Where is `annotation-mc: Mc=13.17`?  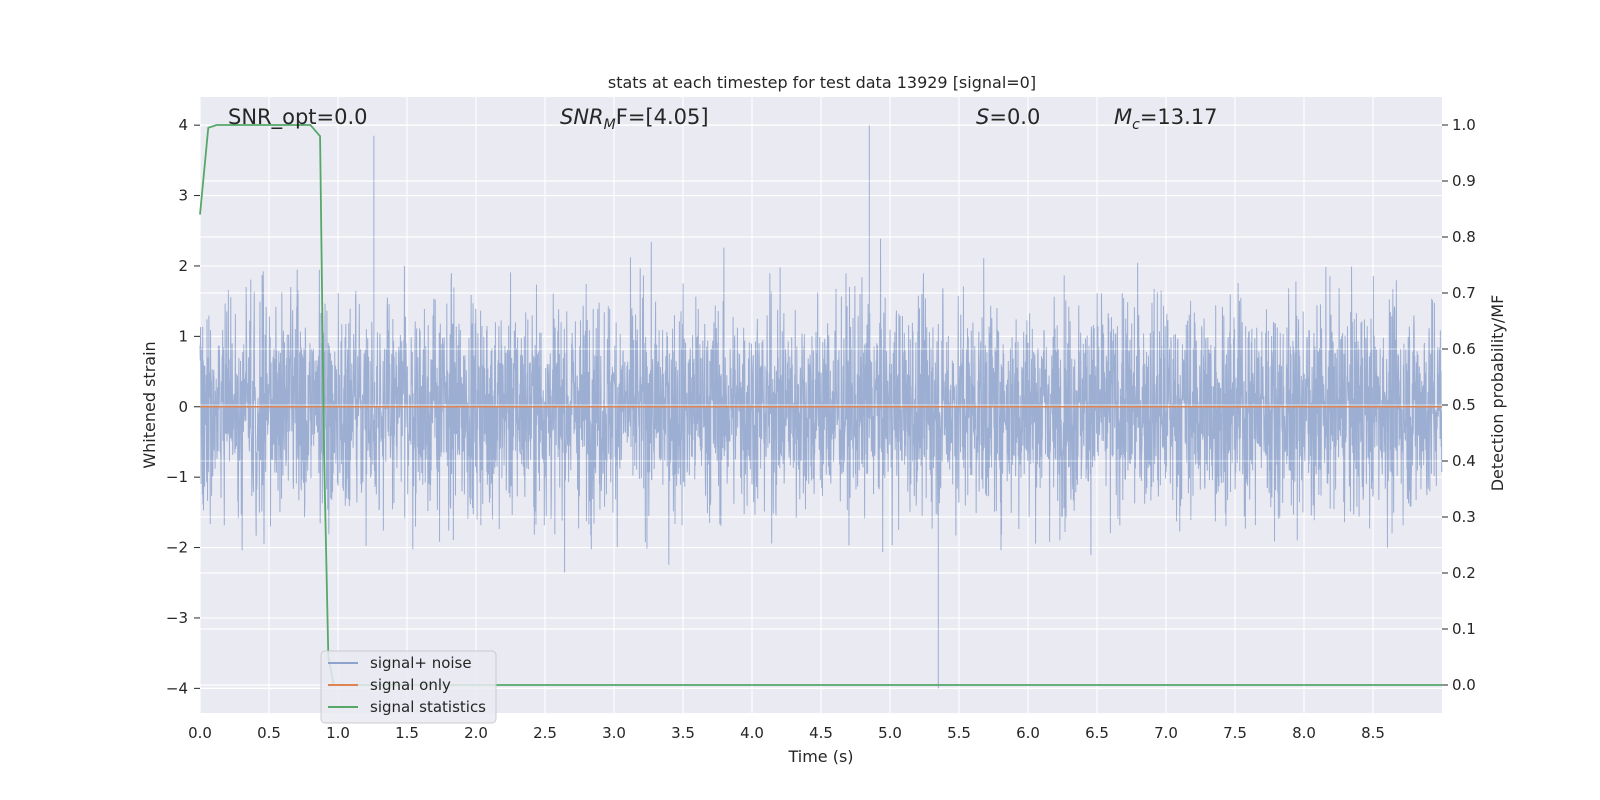
annotation-mc: Mc=13.17 is located at coordinates (1166, 119).